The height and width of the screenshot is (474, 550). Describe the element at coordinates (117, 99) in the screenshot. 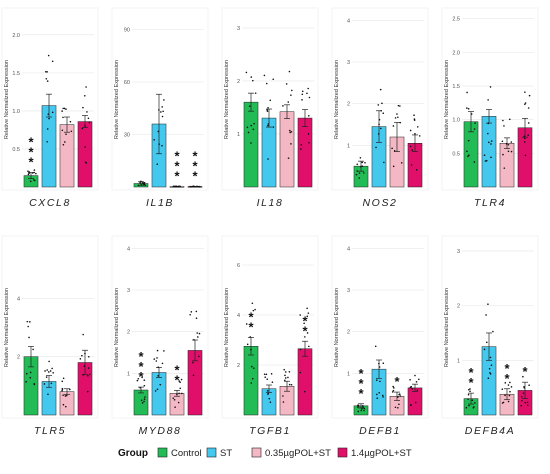

I see `y-axis-label: Relative Normalized Expression` at that location.